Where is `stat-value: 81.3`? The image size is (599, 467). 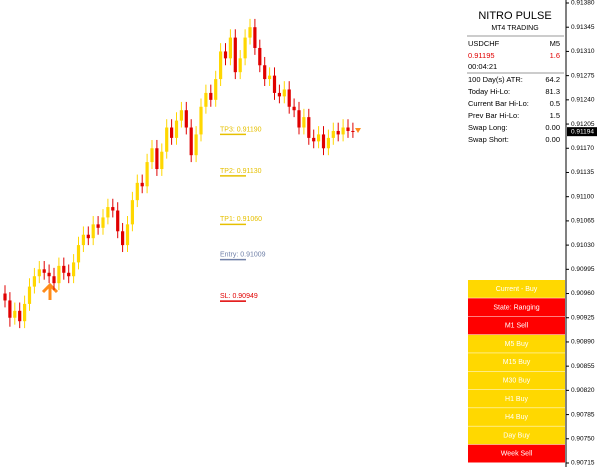
stat-value: 81.3 is located at coordinates (552, 91).